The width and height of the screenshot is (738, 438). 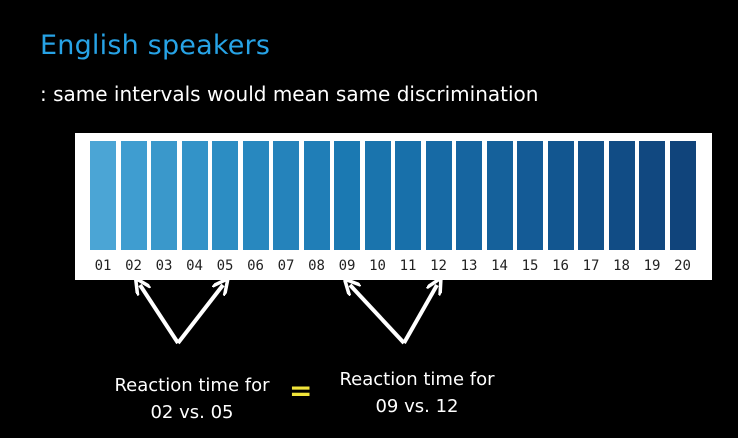 What do you see at coordinates (652, 266) in the screenshot?
I see `swatch-label: 19` at bounding box center [652, 266].